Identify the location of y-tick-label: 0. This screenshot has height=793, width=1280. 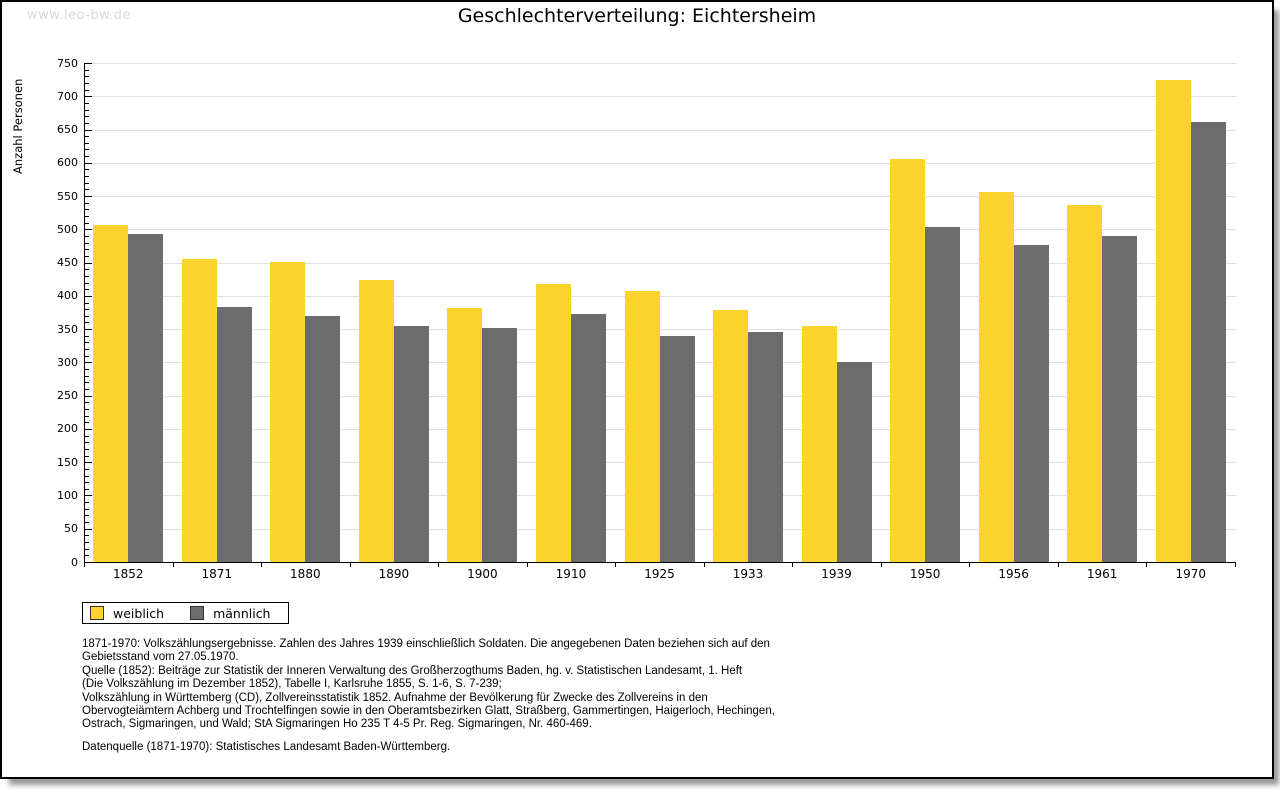
(74, 562).